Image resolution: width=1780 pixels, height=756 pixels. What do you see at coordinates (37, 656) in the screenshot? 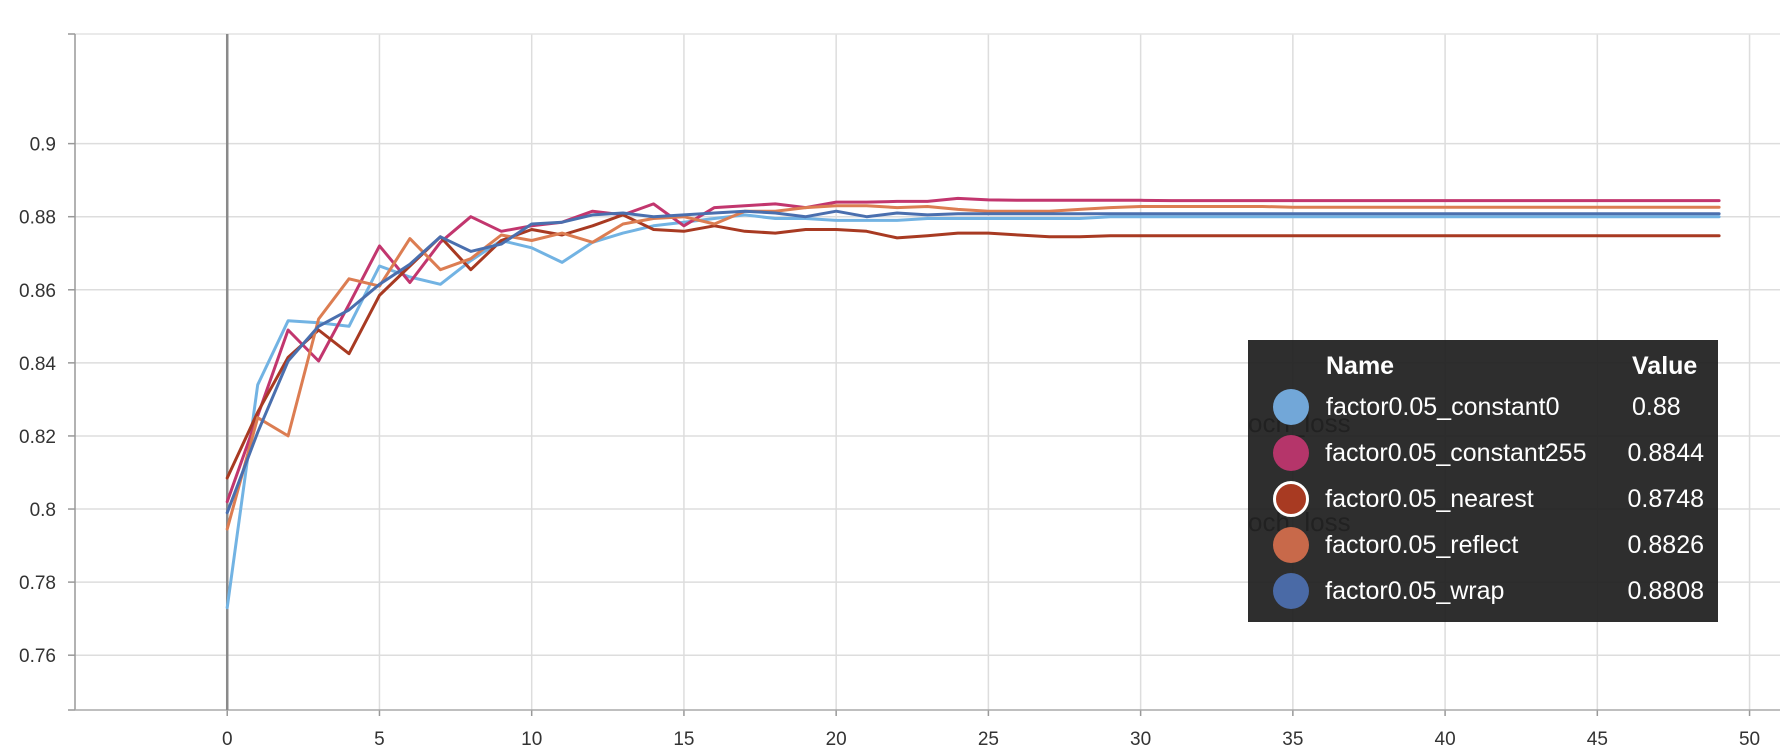
I see `y-tick-label: 0.76` at bounding box center [37, 656].